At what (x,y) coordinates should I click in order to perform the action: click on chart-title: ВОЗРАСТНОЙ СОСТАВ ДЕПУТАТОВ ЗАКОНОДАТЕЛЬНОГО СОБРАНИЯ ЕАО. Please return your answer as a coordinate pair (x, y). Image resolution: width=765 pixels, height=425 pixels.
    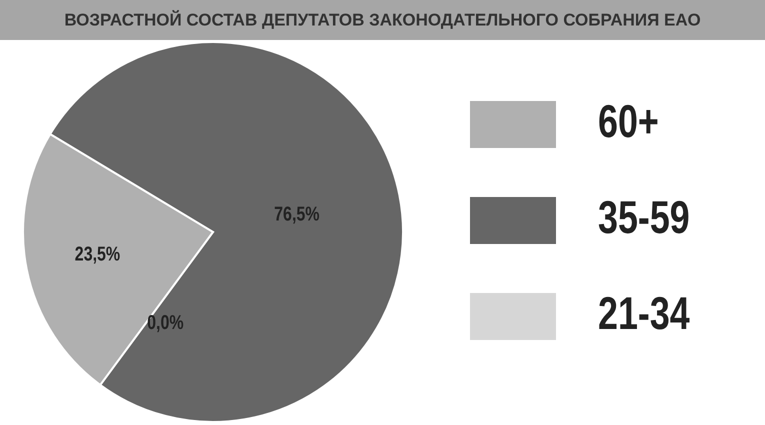
    Looking at the image, I should click on (382, 19).